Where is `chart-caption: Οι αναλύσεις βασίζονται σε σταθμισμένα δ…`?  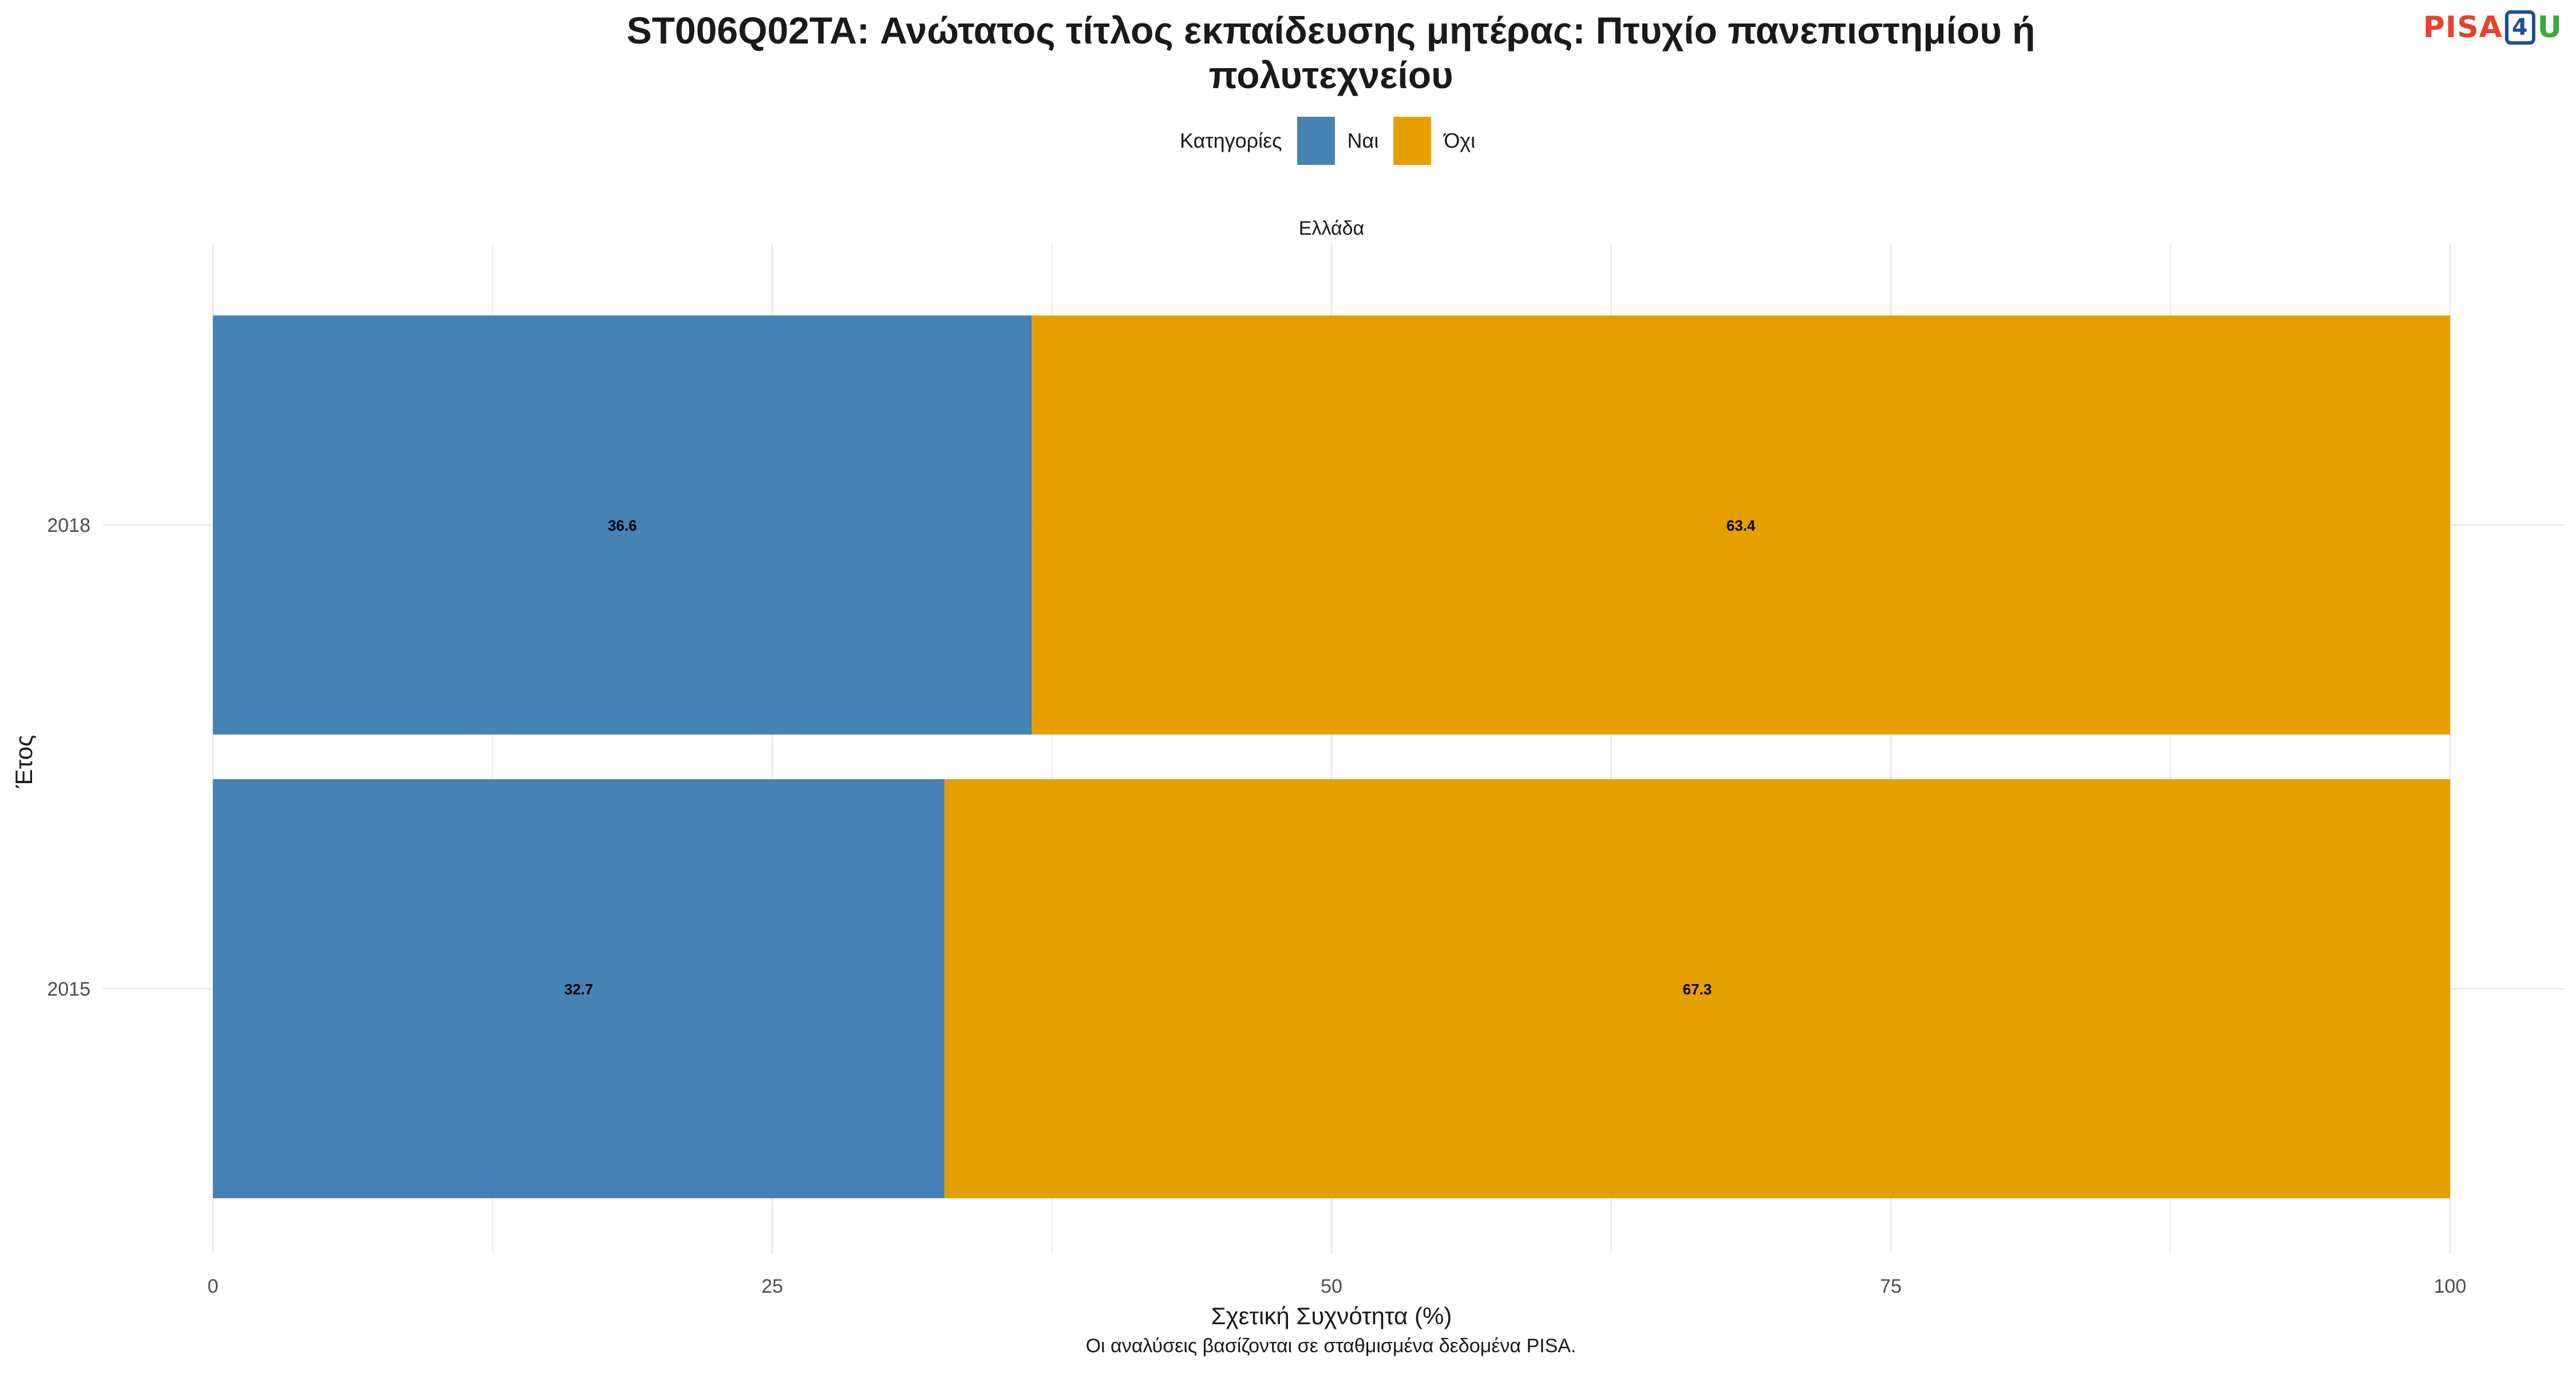
chart-caption: Οι αναλύσεις βασίζονται σε σταθμισμένα δ… is located at coordinates (1331, 1346).